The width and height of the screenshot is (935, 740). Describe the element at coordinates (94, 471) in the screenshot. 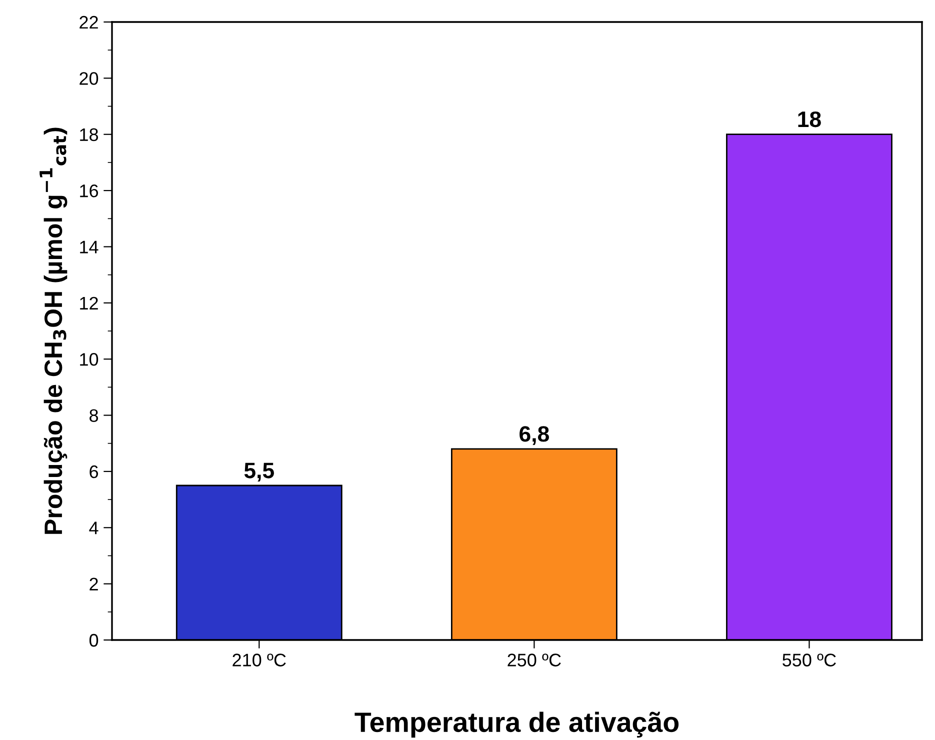

I see `y-tick-label: 6` at that location.